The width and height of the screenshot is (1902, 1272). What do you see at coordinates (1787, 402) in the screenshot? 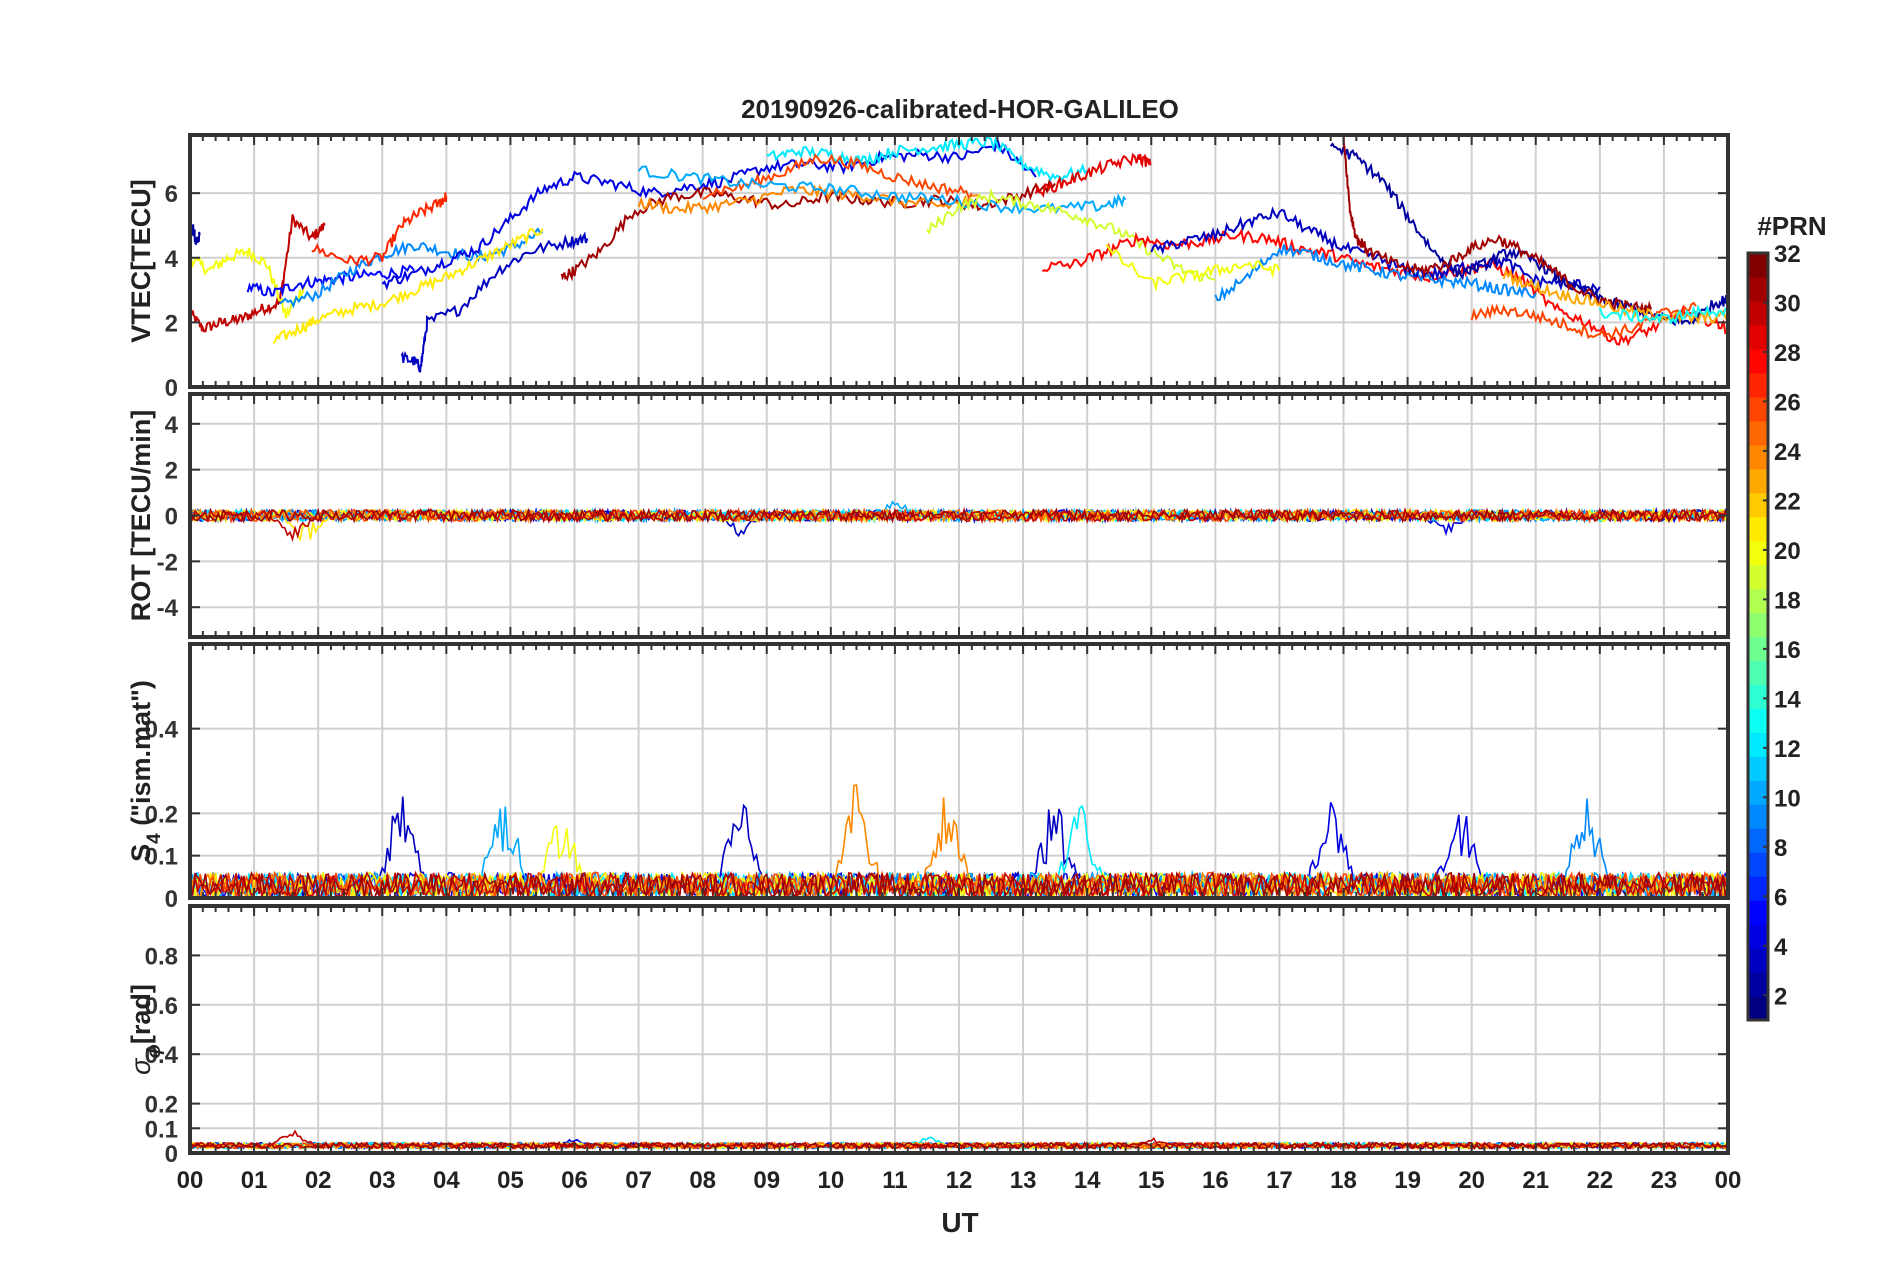
I see `colorbar-tick-label: 26` at bounding box center [1787, 402].